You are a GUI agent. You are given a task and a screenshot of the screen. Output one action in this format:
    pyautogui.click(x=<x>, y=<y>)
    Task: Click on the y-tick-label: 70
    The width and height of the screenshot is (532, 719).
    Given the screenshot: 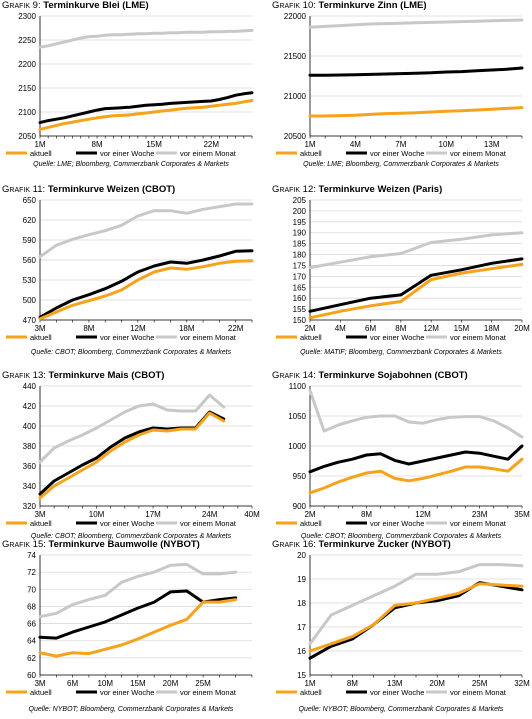 What is the action you would take?
    pyautogui.click(x=31, y=589)
    